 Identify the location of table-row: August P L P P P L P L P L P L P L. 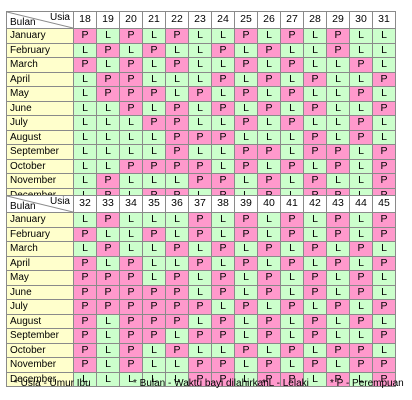
(201, 321).